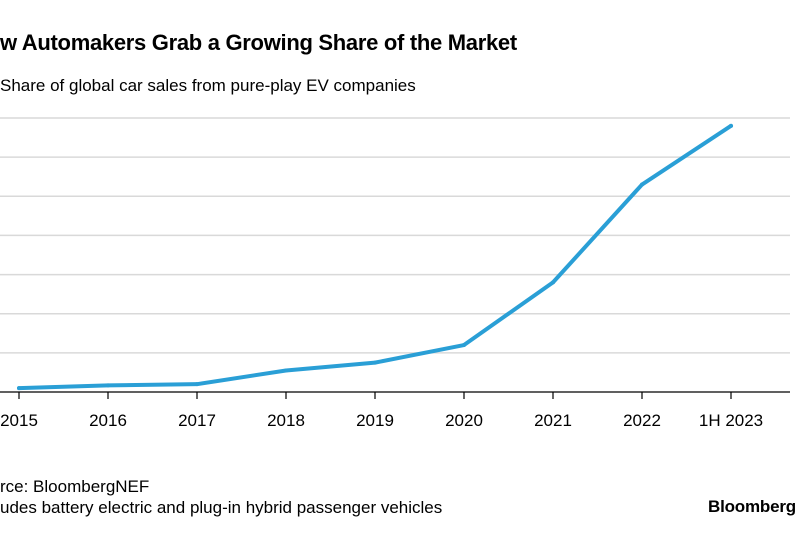 The image size is (805, 536). Describe the element at coordinates (553, 420) in the screenshot. I see `x-tick-label: 2021` at that location.